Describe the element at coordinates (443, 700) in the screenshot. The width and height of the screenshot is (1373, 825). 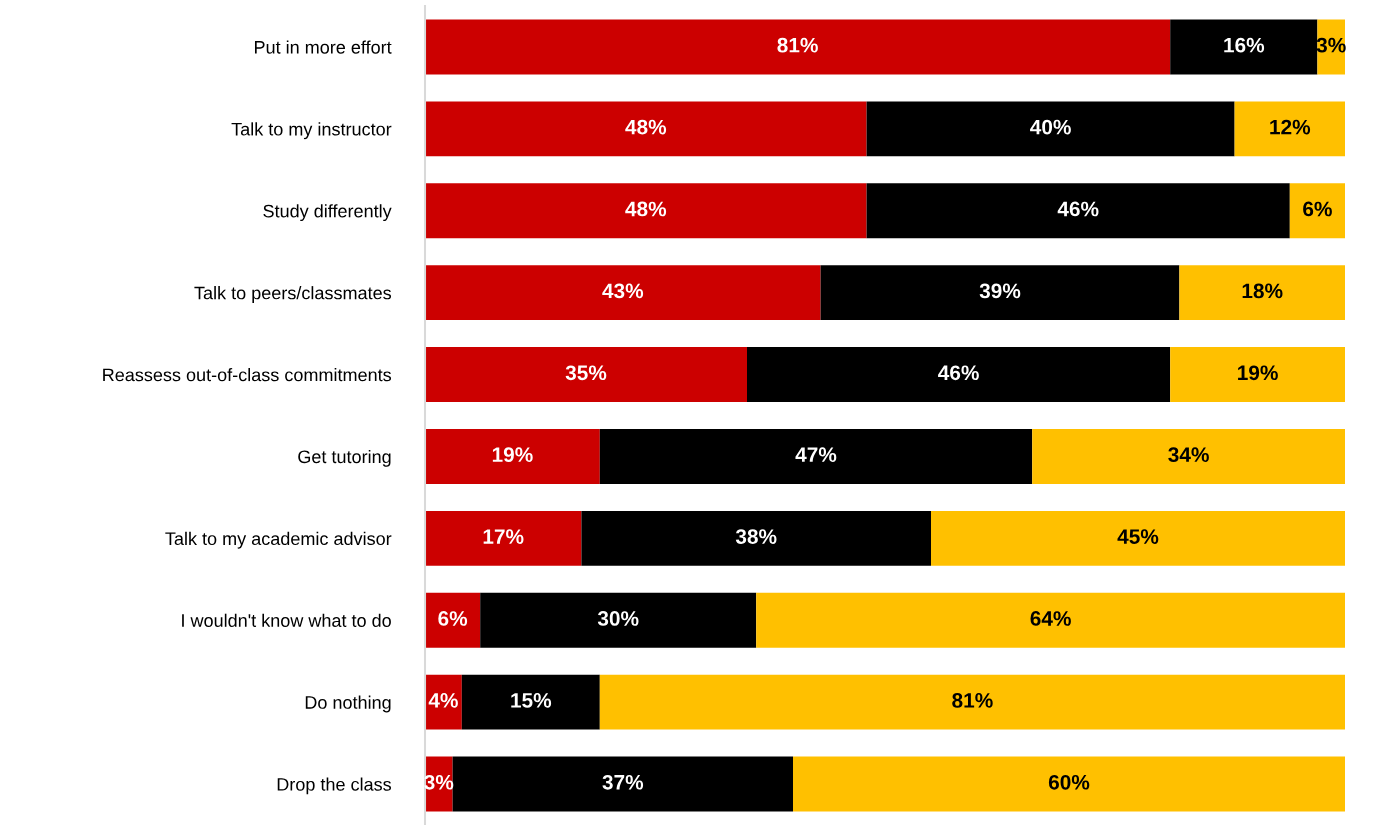
I see `data-label: 4%` at that location.